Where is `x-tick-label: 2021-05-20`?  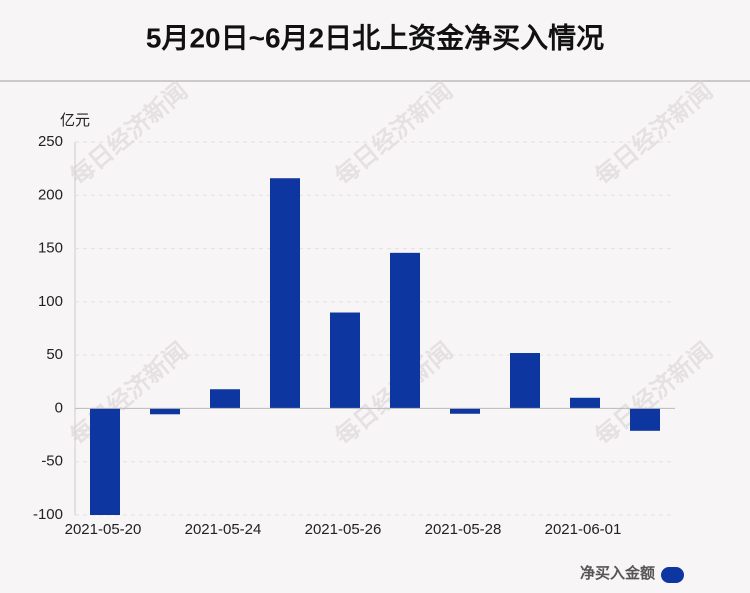
x-tick-label: 2021-05-20 is located at coordinates (103, 529).